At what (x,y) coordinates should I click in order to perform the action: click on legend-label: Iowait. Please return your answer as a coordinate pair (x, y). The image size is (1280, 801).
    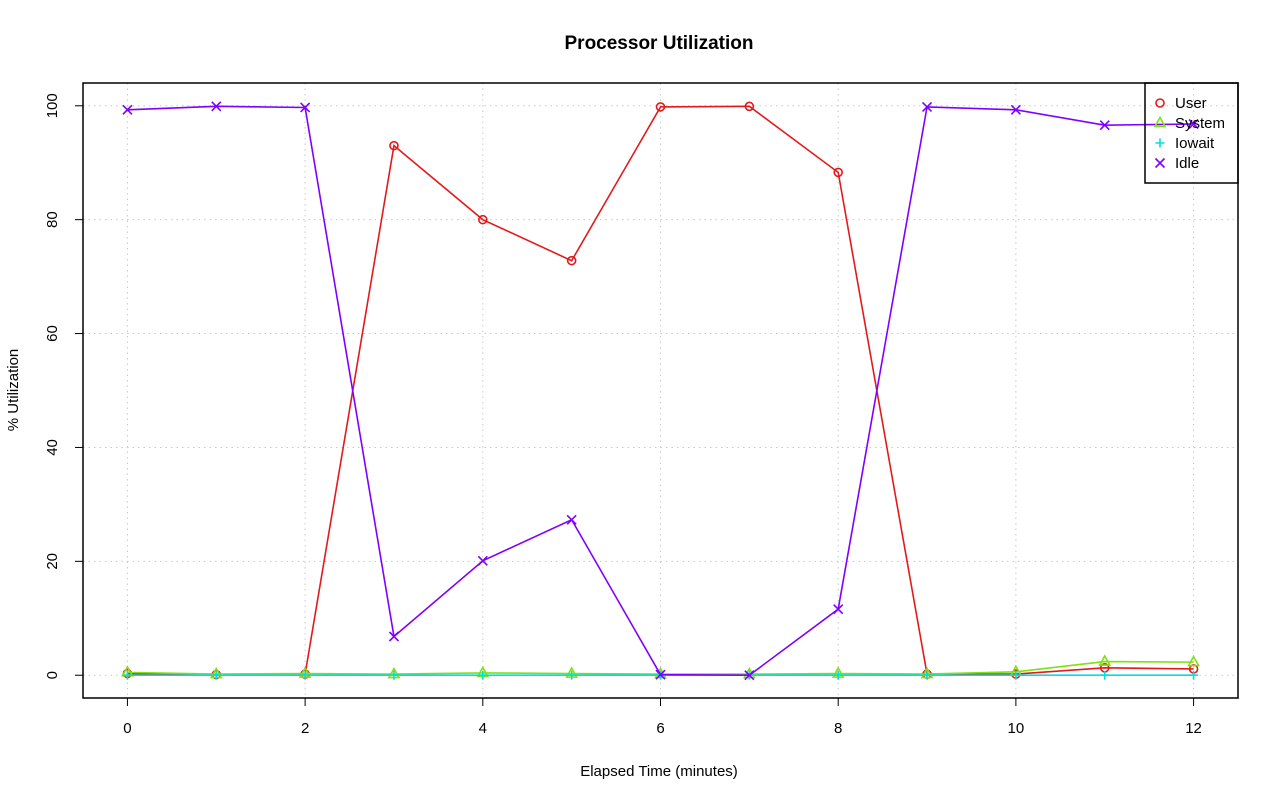
    Looking at the image, I should click on (1195, 143).